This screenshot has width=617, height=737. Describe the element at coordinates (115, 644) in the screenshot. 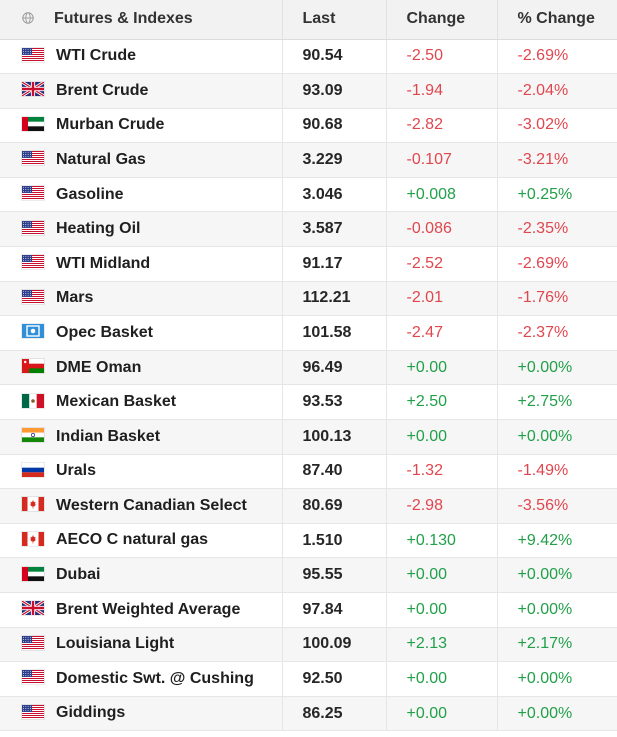

I see `instrument-name: Louisiana Light` at that location.